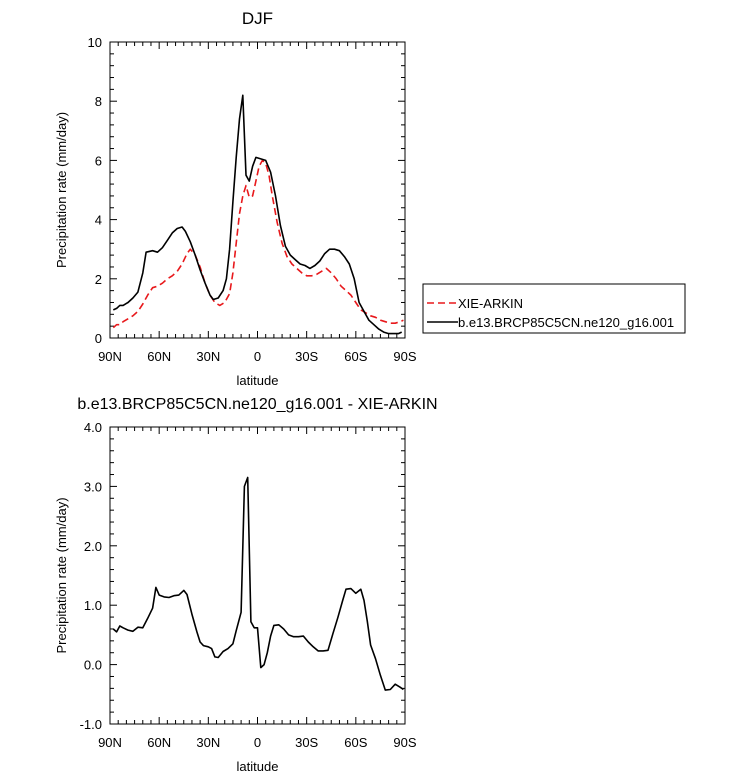 Image resolution: width=733 pixels, height=783 pixels. Describe the element at coordinates (110, 742) in the screenshot. I see `chart2-x-tick-label: 90N` at that location.